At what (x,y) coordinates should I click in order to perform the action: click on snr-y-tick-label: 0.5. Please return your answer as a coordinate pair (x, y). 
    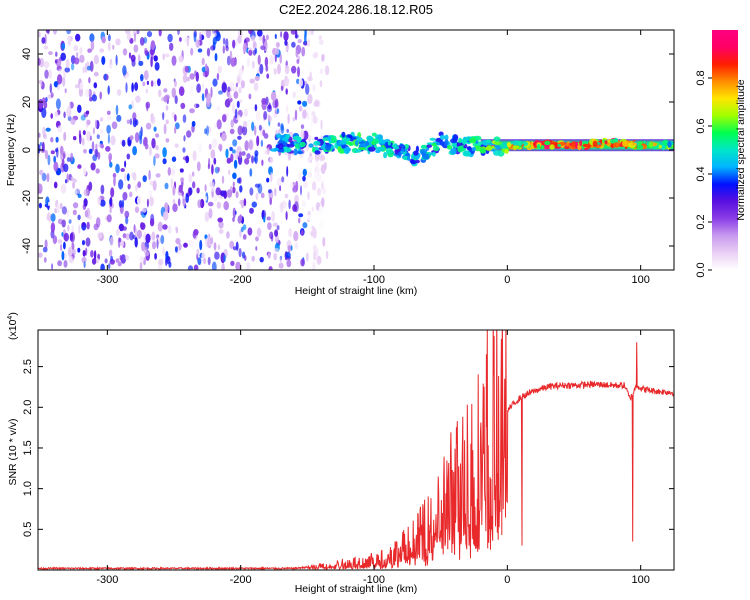
    Looking at the image, I should click on (28, 529).